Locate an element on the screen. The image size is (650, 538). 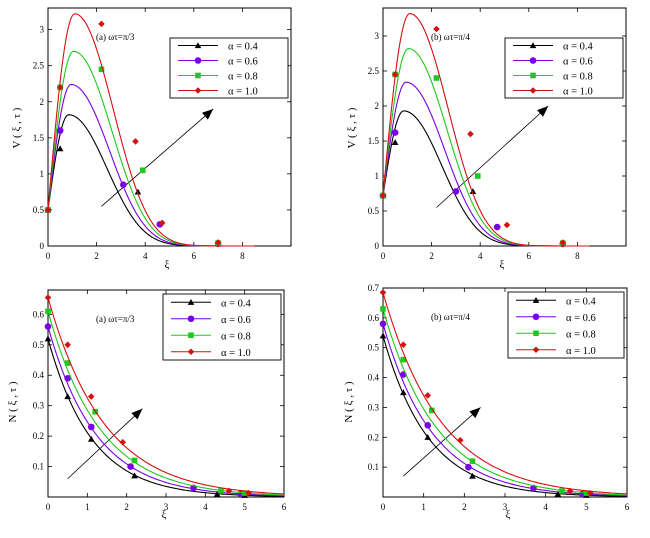
y-tick-label: 0.3 is located at coordinates (374, 407).